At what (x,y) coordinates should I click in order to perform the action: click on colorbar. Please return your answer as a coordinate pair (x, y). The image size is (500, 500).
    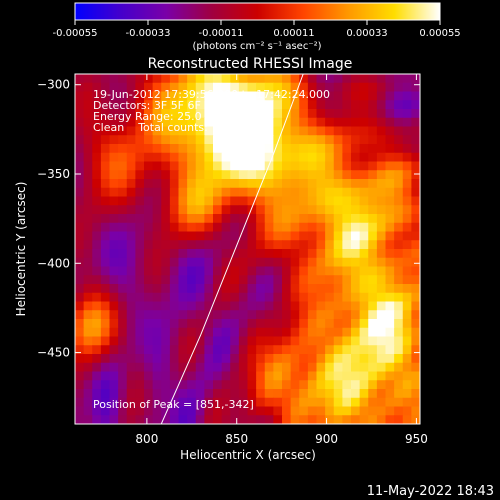
    Looking at the image, I should click on (257, 11).